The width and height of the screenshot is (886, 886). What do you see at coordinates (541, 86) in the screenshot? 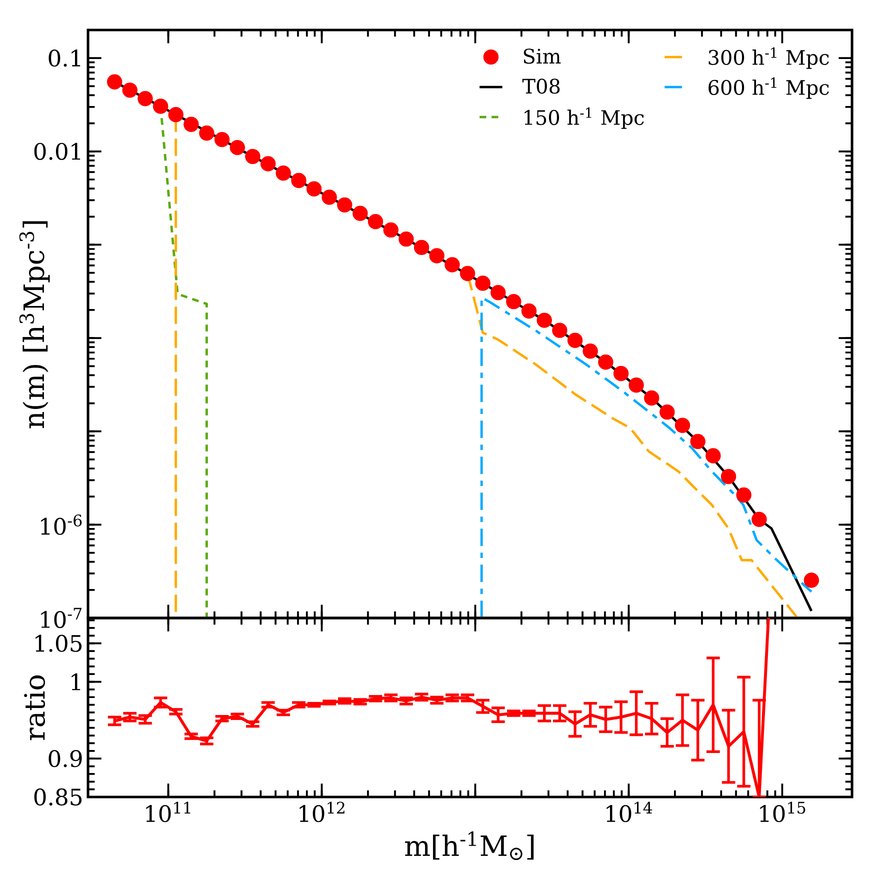
I see `legend-label: T08` at bounding box center [541, 86].